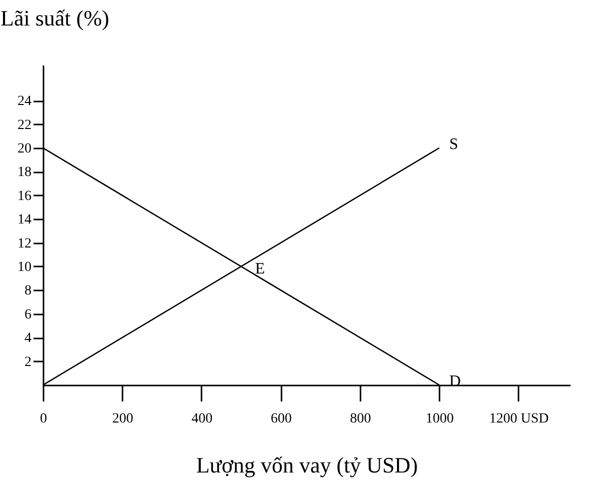 The image size is (598, 481). I want to click on y-tick-label: 6, so click(28, 314).